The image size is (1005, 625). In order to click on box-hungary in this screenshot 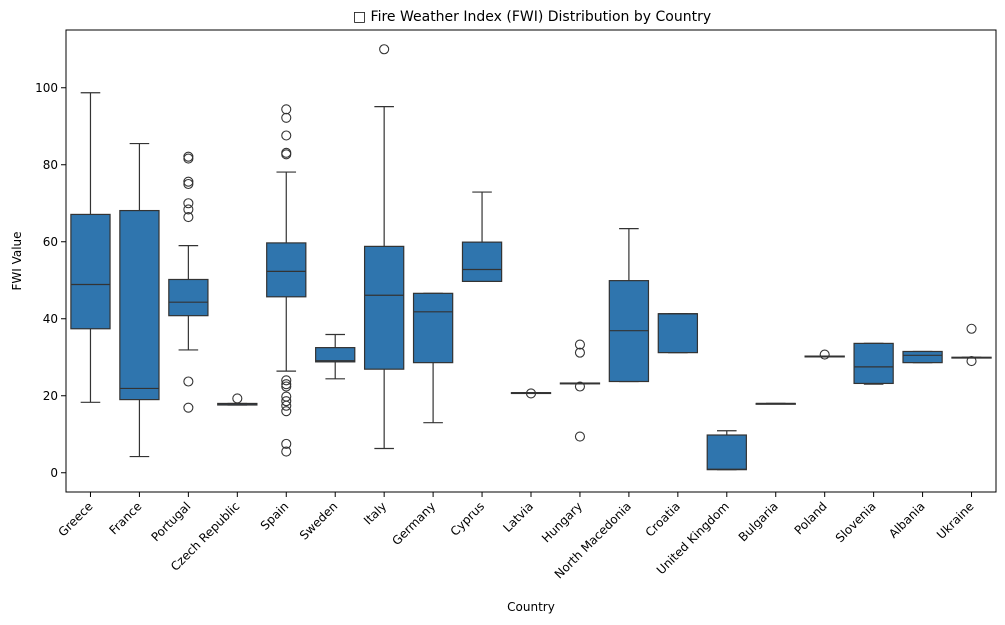, I will do `click(580, 390)`.